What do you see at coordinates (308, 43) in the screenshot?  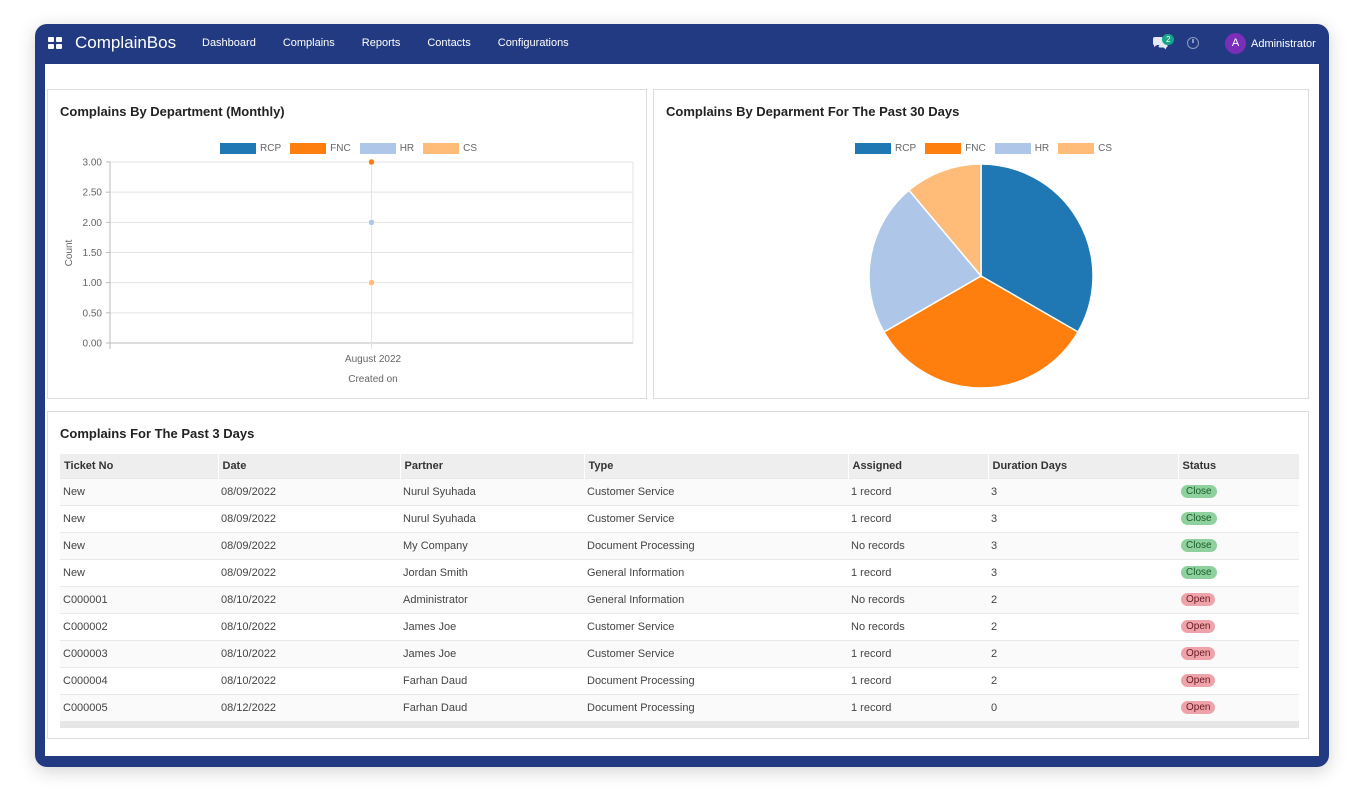 I see `menu-complains: Complains` at bounding box center [308, 43].